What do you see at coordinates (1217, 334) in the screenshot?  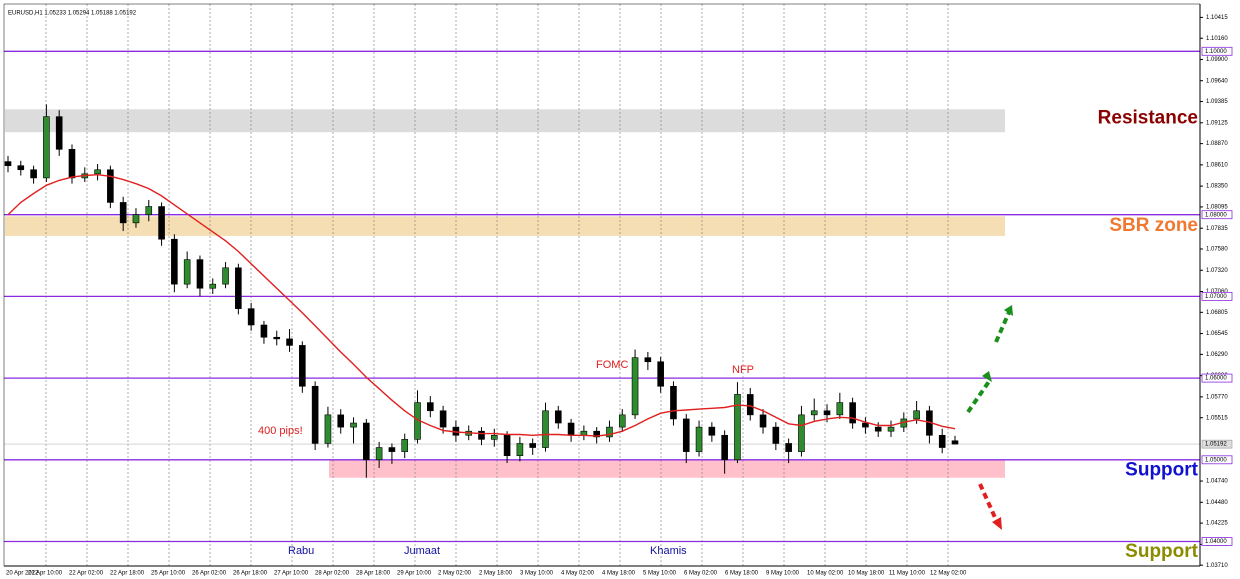 I see `y-tick-label: 1.06545` at bounding box center [1217, 334].